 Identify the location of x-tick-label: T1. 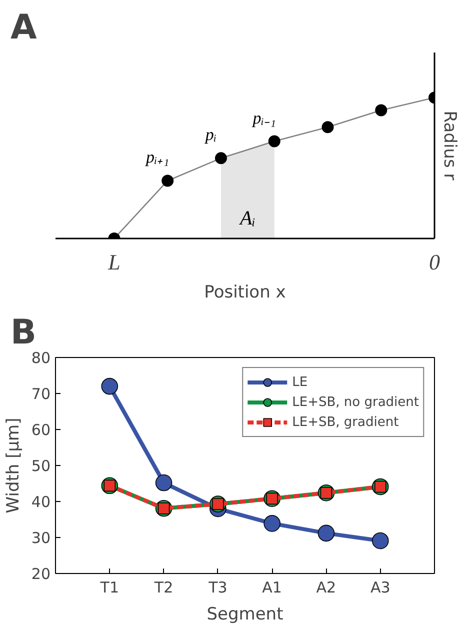
(109, 587).